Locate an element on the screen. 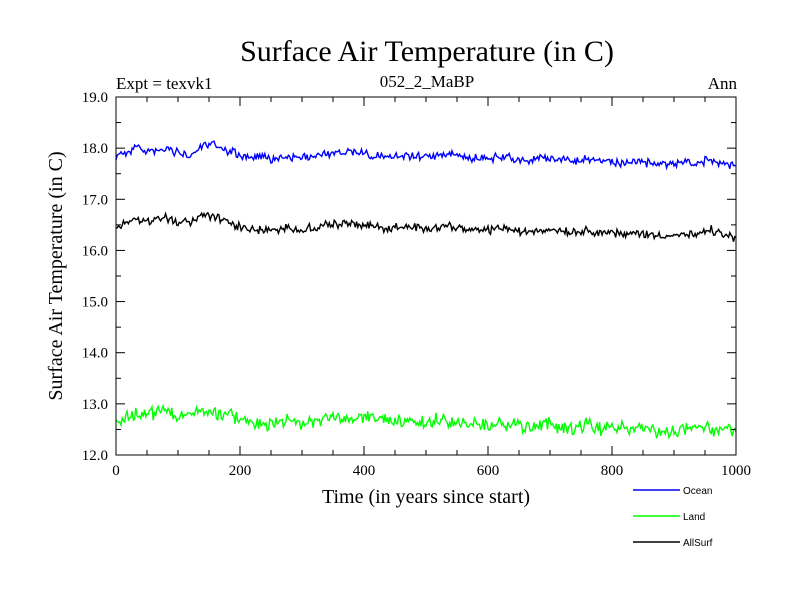 The width and height of the screenshot is (800, 600). x-tick-label: 0 is located at coordinates (116, 471).